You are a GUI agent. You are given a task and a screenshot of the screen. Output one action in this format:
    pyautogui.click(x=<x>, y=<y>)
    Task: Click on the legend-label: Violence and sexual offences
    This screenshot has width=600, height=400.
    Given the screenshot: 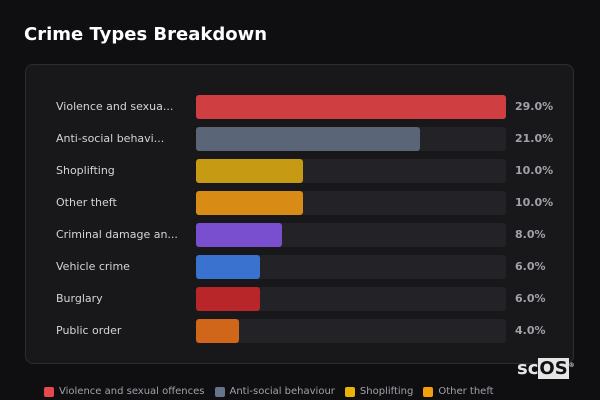 What is the action you would take?
    pyautogui.click(x=132, y=391)
    